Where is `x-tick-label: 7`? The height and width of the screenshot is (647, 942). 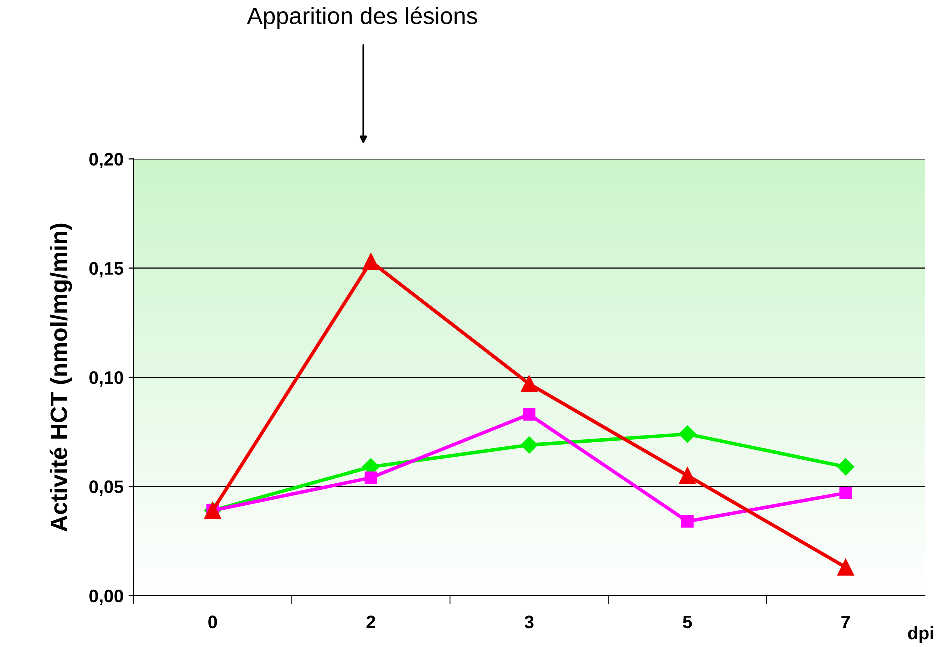
x-tick-label: 7 is located at coordinates (846, 622).